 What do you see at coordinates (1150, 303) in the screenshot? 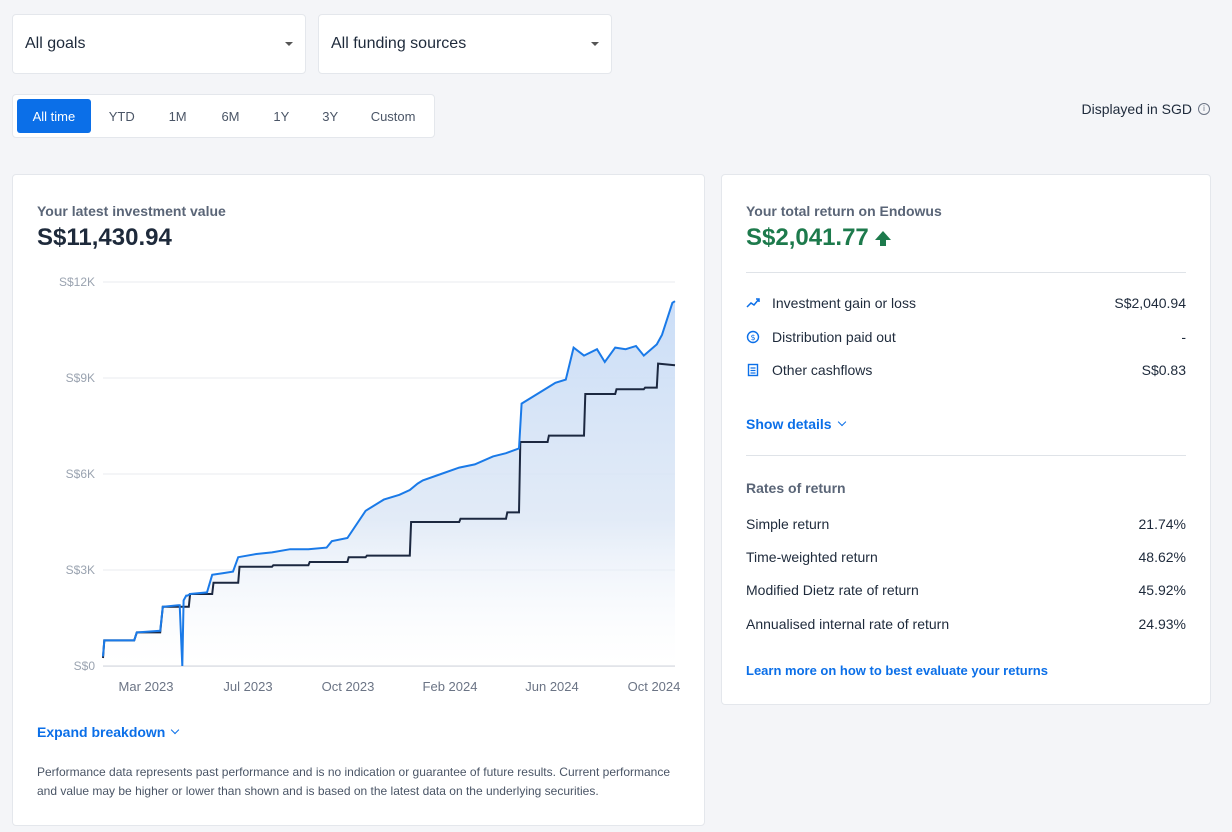
I see `return-item-value: S$2,040.94` at bounding box center [1150, 303].